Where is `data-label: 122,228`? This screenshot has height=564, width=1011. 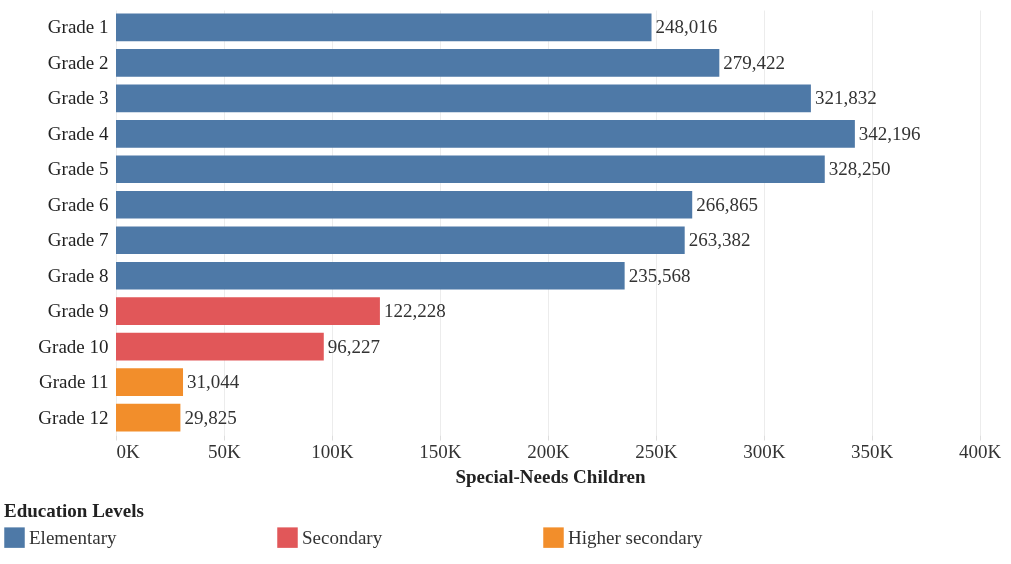 data-label: 122,228 is located at coordinates (414, 311).